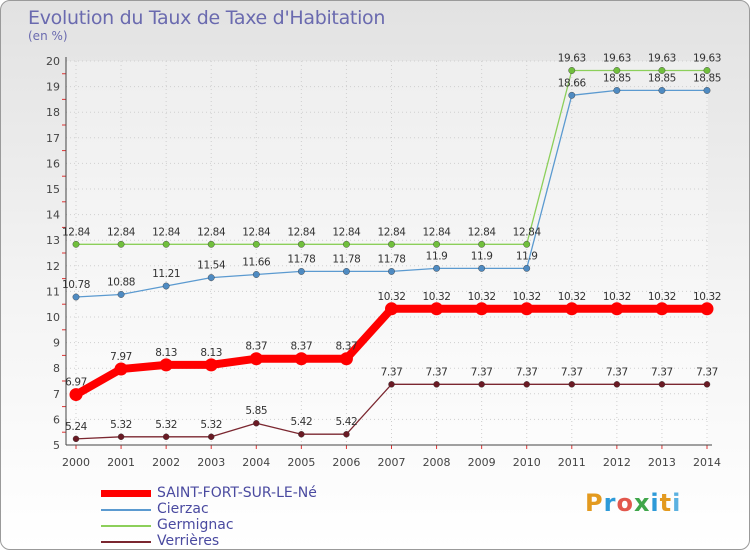 The width and height of the screenshot is (750, 550). What do you see at coordinates (53, 266) in the screenshot?
I see `y-tick-label: 12` at bounding box center [53, 266].